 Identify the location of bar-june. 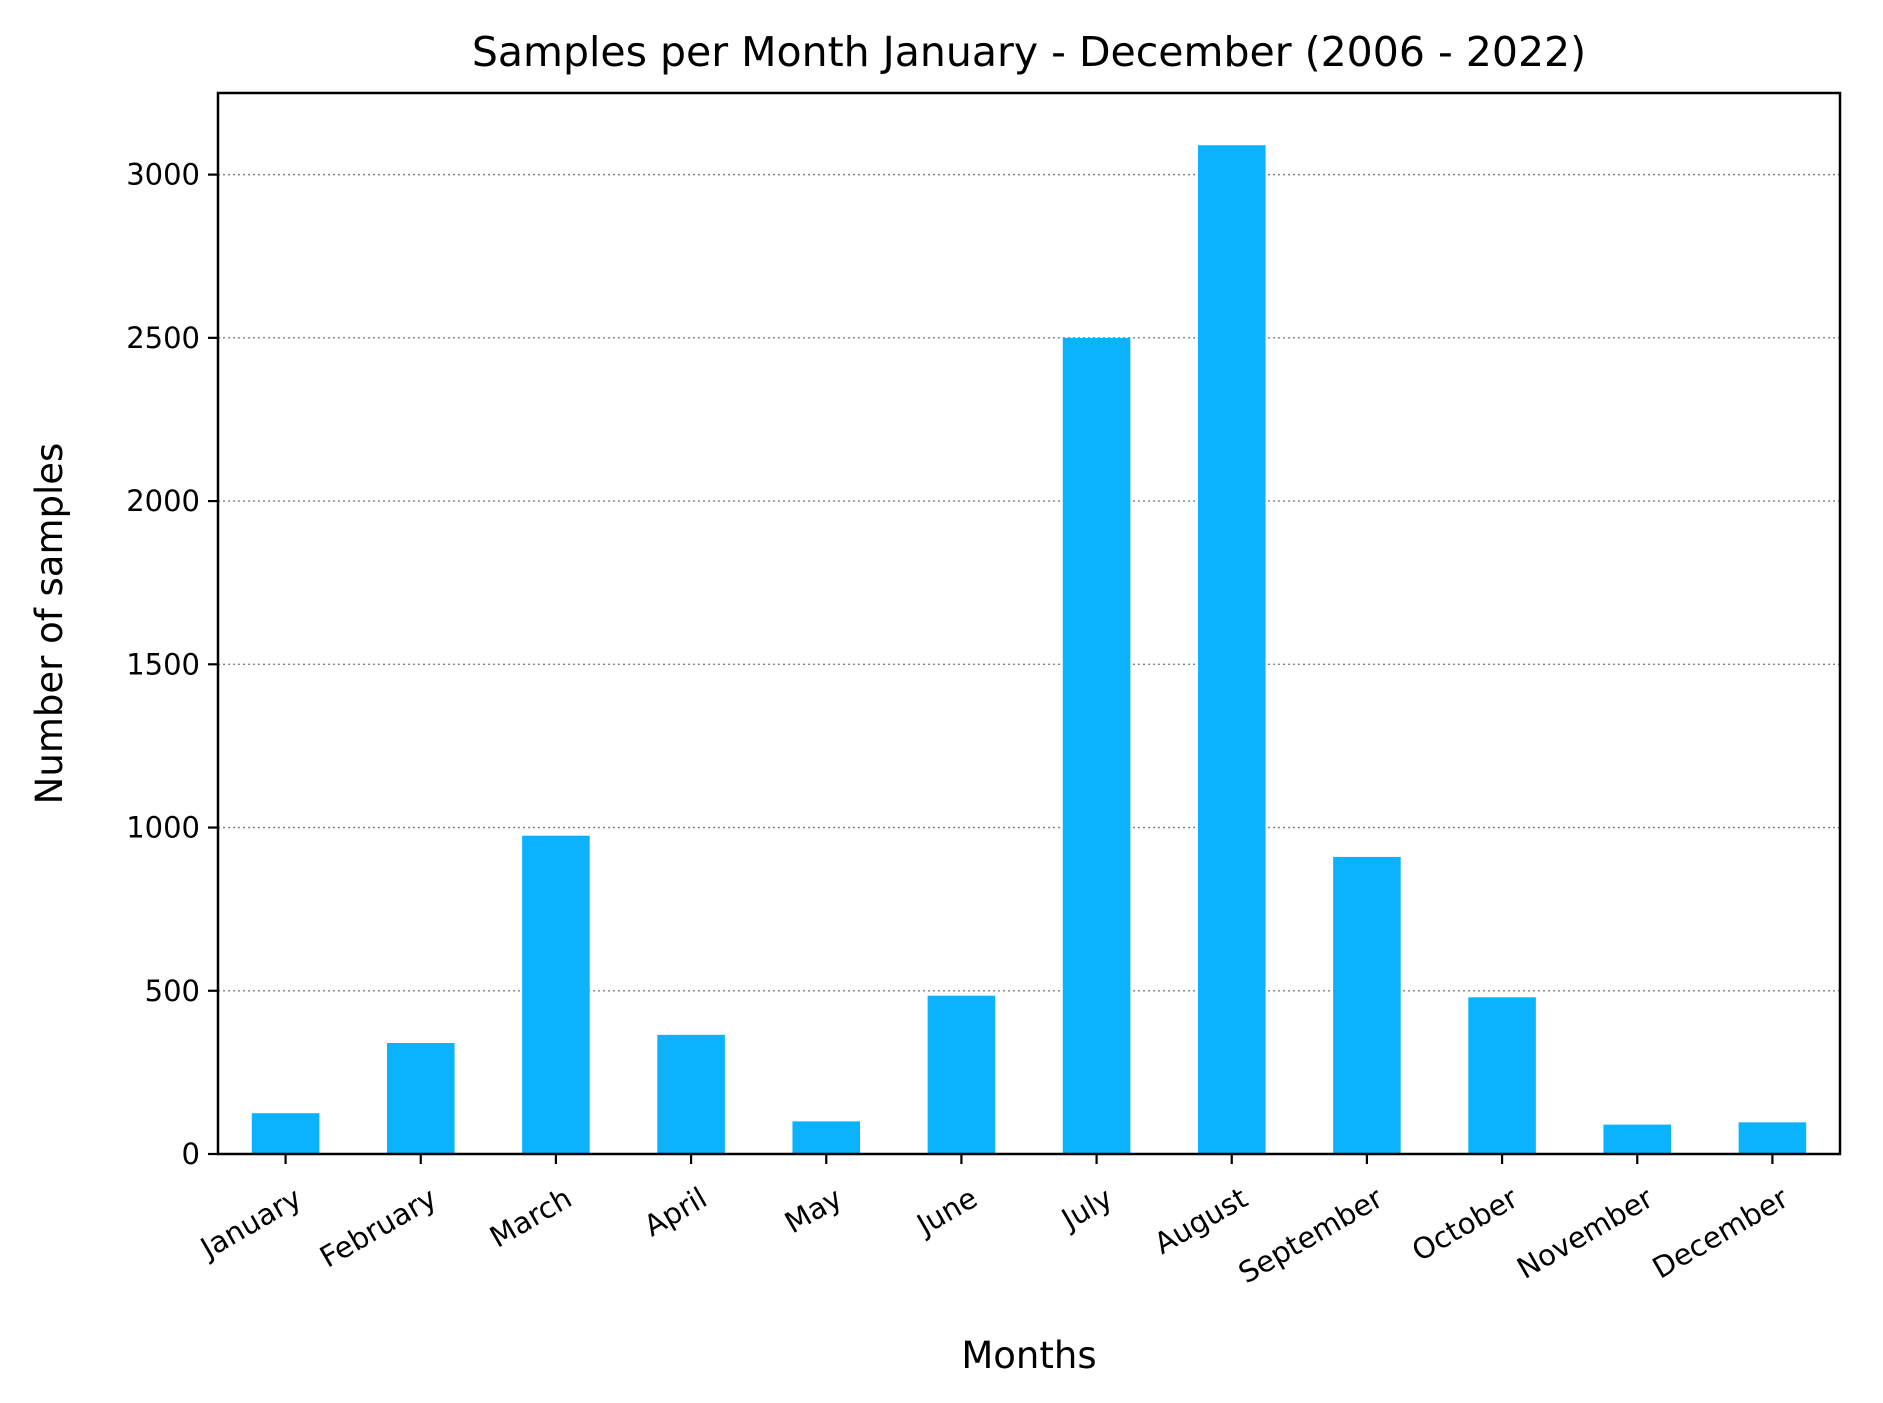
(961, 1074).